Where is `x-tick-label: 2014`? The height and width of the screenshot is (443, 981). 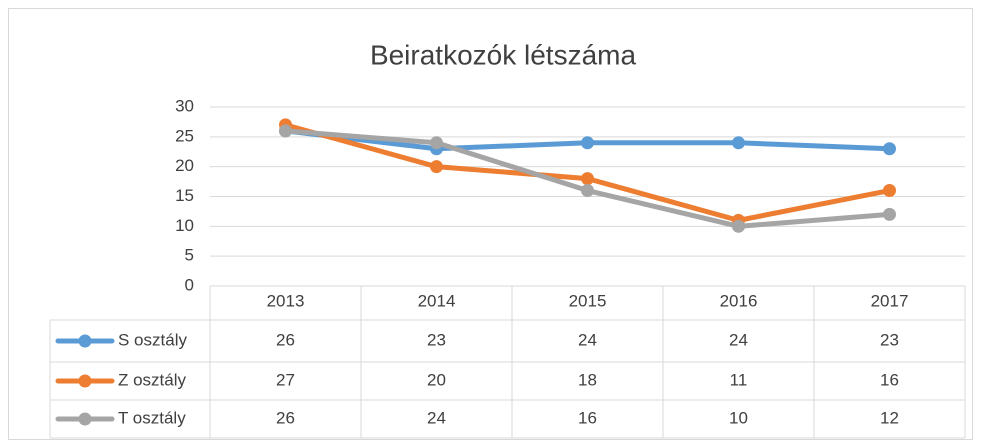
x-tick-label: 2014 is located at coordinates (437, 300).